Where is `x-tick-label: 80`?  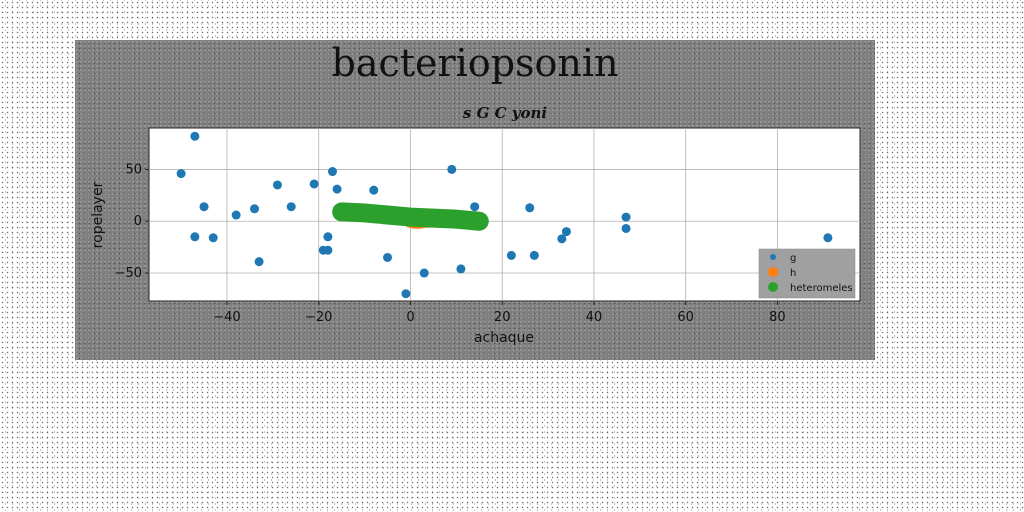
x-tick-label: 80 is located at coordinates (777, 317).